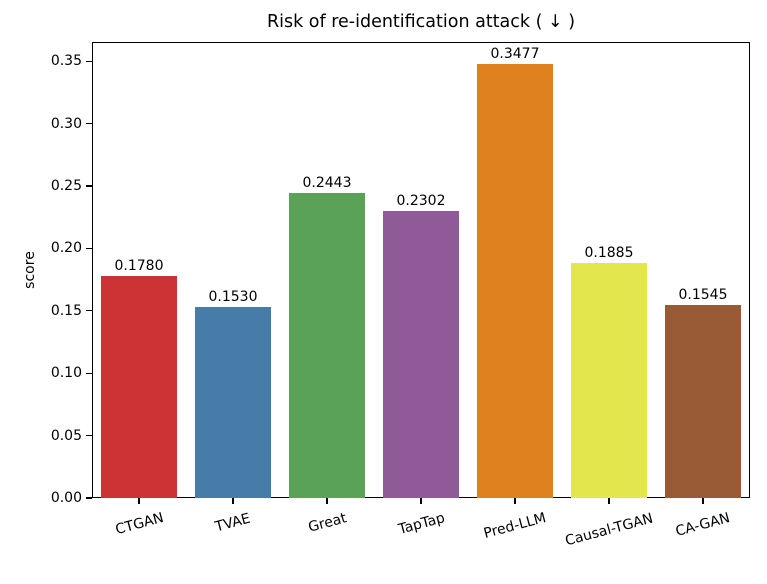 The width and height of the screenshot is (767, 584). What do you see at coordinates (30, 270) in the screenshot?
I see `y-axis-label: score` at bounding box center [30, 270].